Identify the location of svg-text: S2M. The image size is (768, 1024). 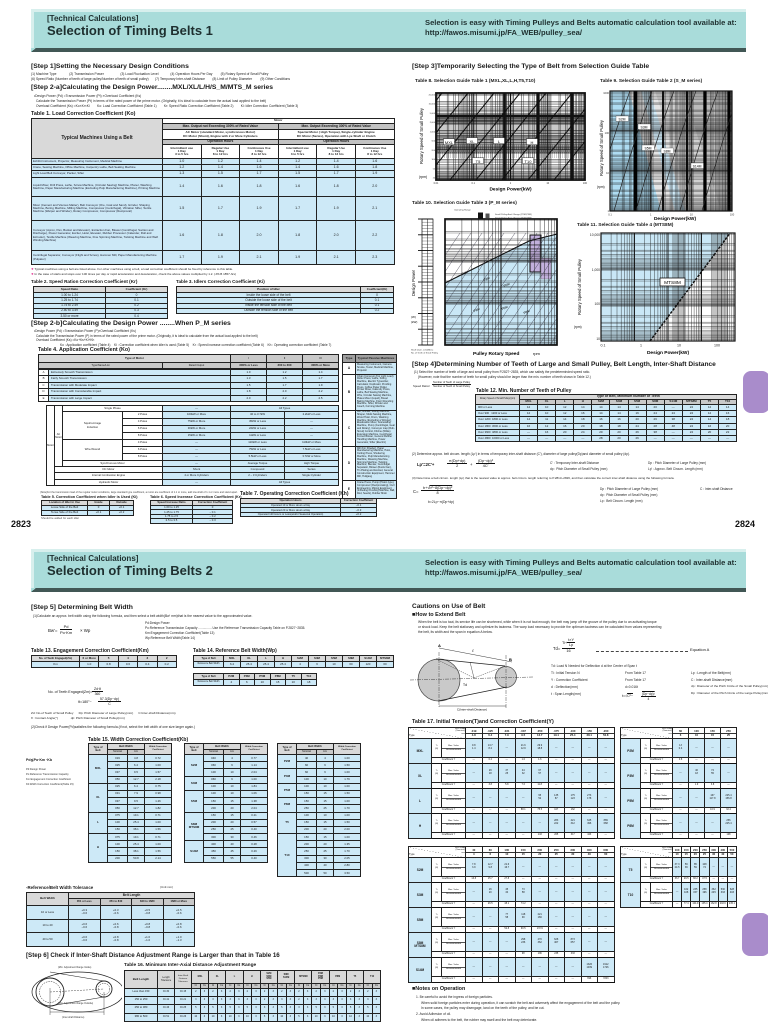
(622, 120).